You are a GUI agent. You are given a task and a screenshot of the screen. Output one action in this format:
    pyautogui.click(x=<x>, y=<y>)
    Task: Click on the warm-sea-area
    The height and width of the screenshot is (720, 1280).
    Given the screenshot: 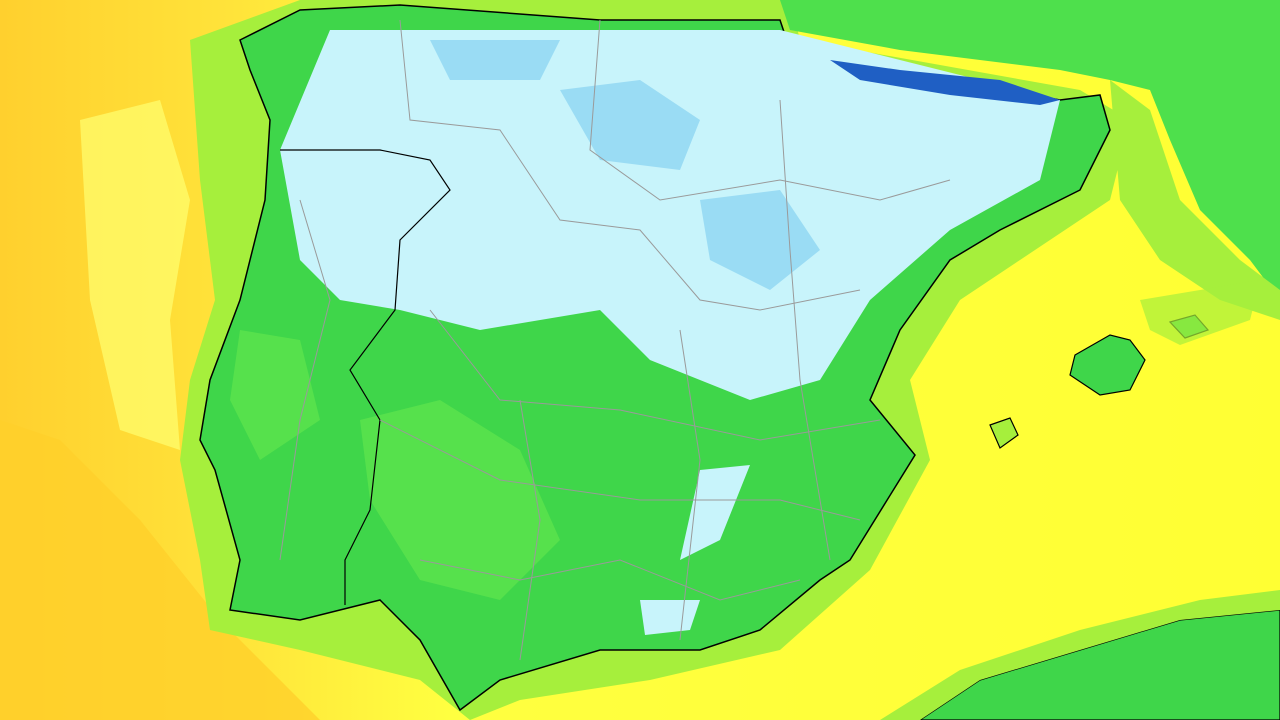 What is the action you would take?
    pyautogui.click(x=160, y=570)
    